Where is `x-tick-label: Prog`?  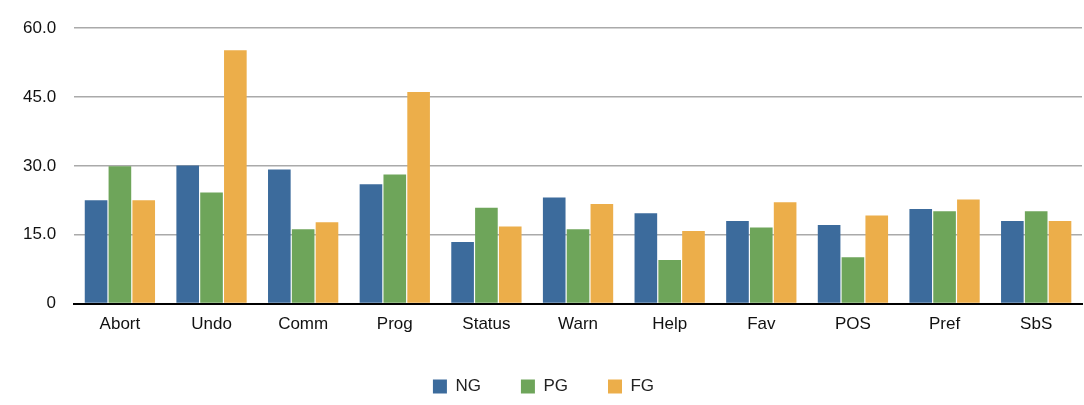
x-tick-label: Prog is located at coordinates (394, 324).